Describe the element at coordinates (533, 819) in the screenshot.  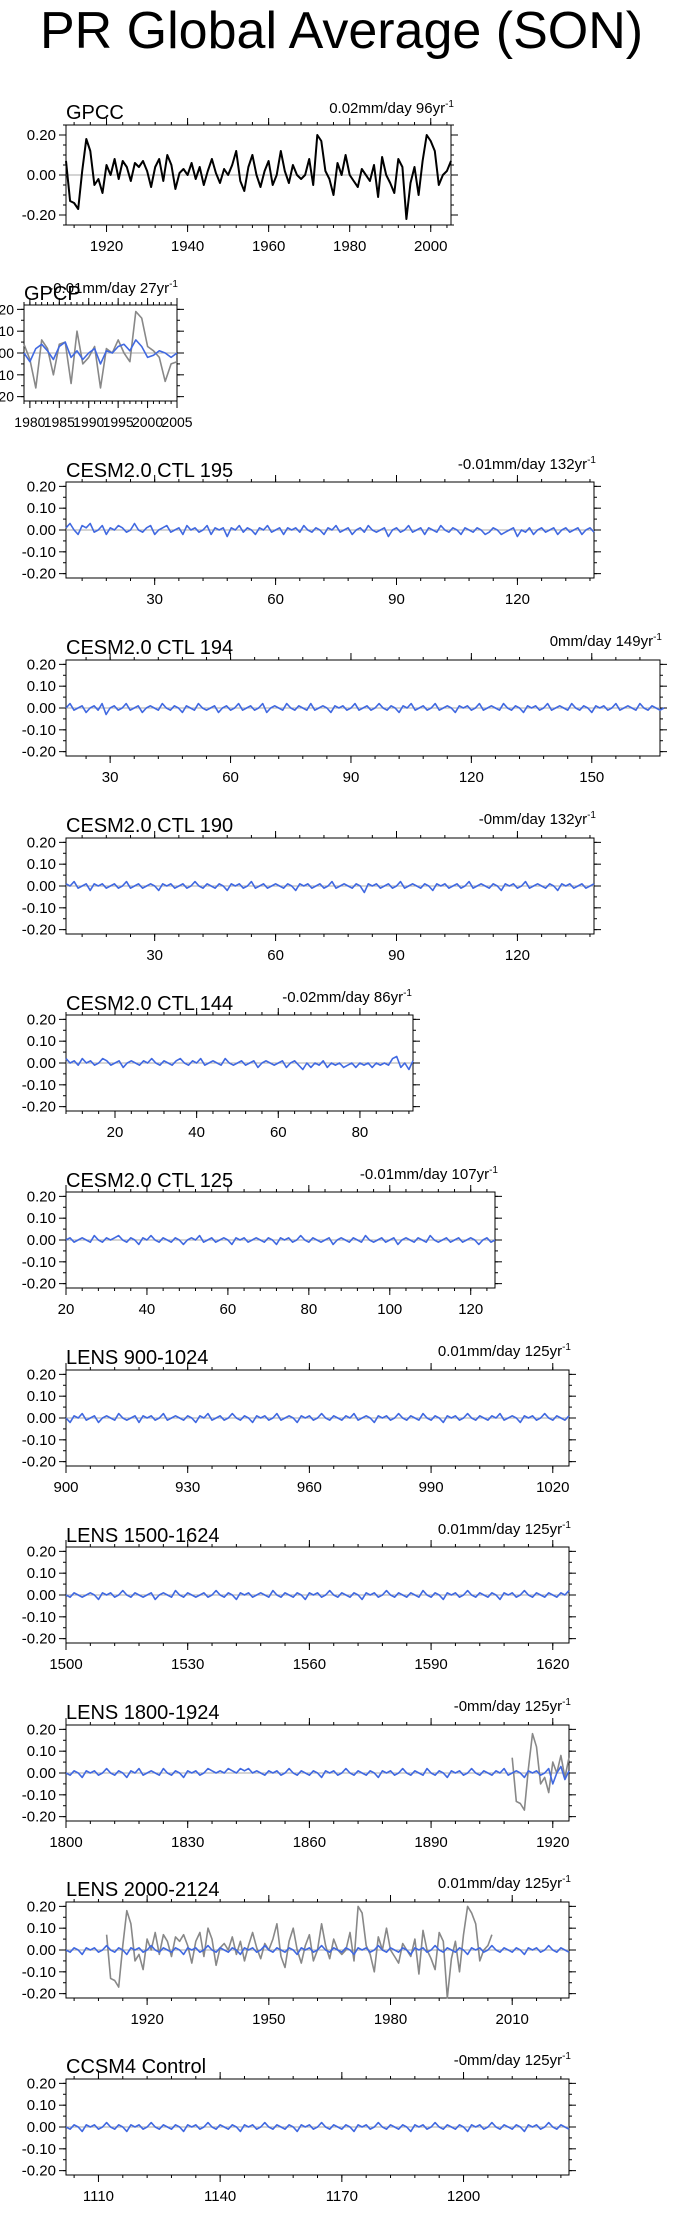
I see `trend-value: -0mm/day 132yr` at that location.